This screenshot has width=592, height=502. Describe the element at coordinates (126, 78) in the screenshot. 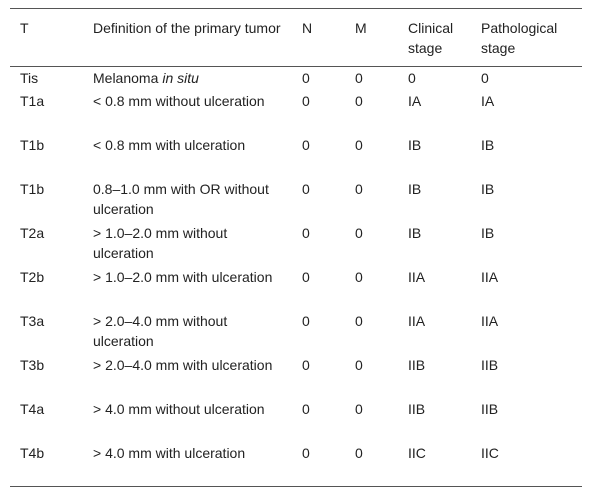

I see `cell-text: Melanoma` at that location.